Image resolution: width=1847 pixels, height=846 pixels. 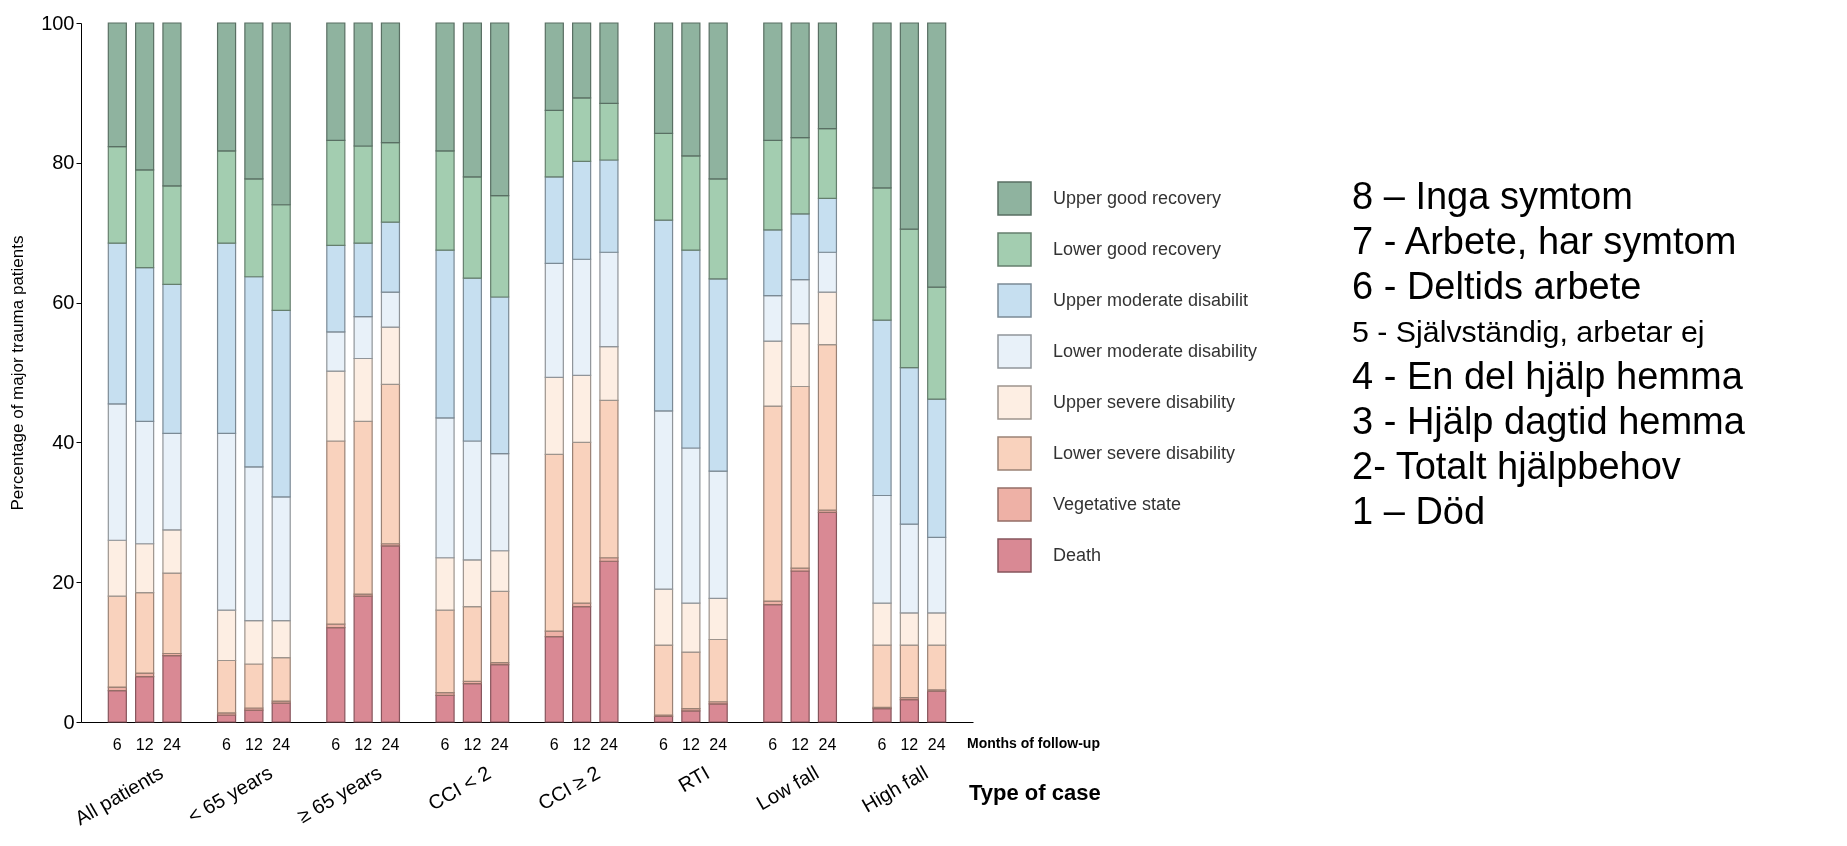 What do you see at coordinates (1144, 401) in the screenshot?
I see `legend-label: Upper severe disability` at bounding box center [1144, 401].